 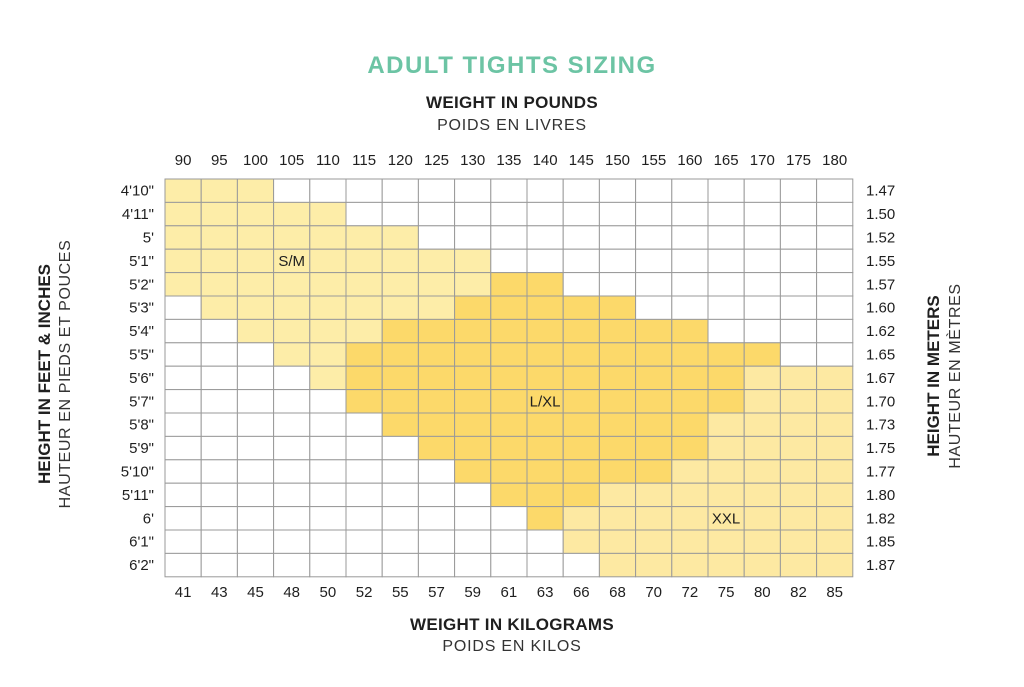 What do you see at coordinates (219, 592) in the screenshot?
I see `kilogram-tick-label: 43` at bounding box center [219, 592].